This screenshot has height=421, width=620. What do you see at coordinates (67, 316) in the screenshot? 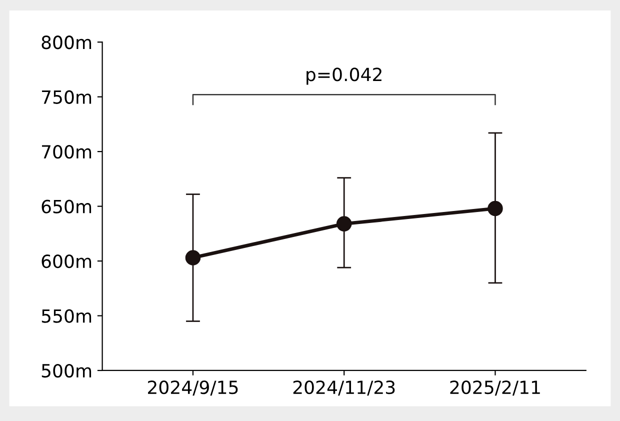
I see `y-tick-label: 550m` at bounding box center [67, 316].